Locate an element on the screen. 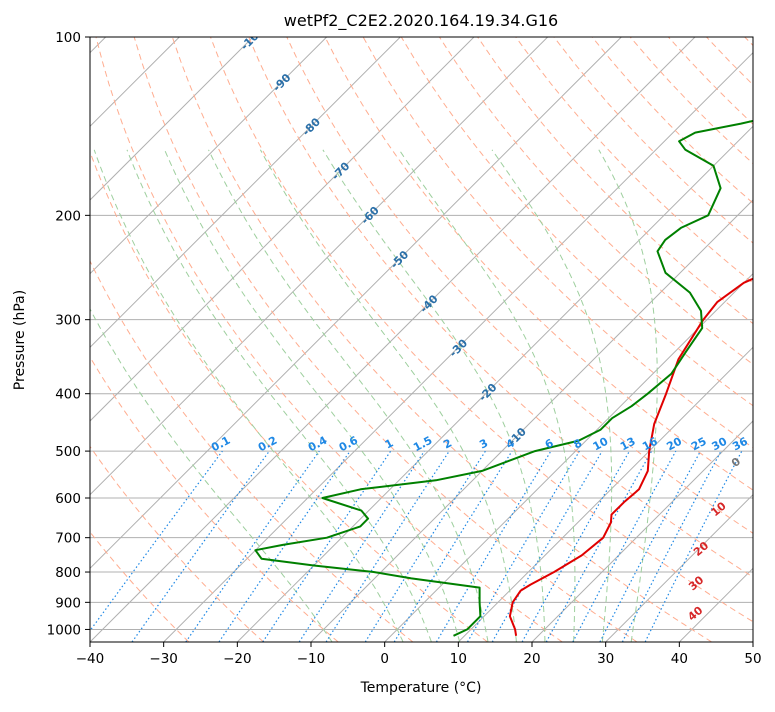 The image size is (775, 712). x-tick-label: −40 is located at coordinates (90, 659).